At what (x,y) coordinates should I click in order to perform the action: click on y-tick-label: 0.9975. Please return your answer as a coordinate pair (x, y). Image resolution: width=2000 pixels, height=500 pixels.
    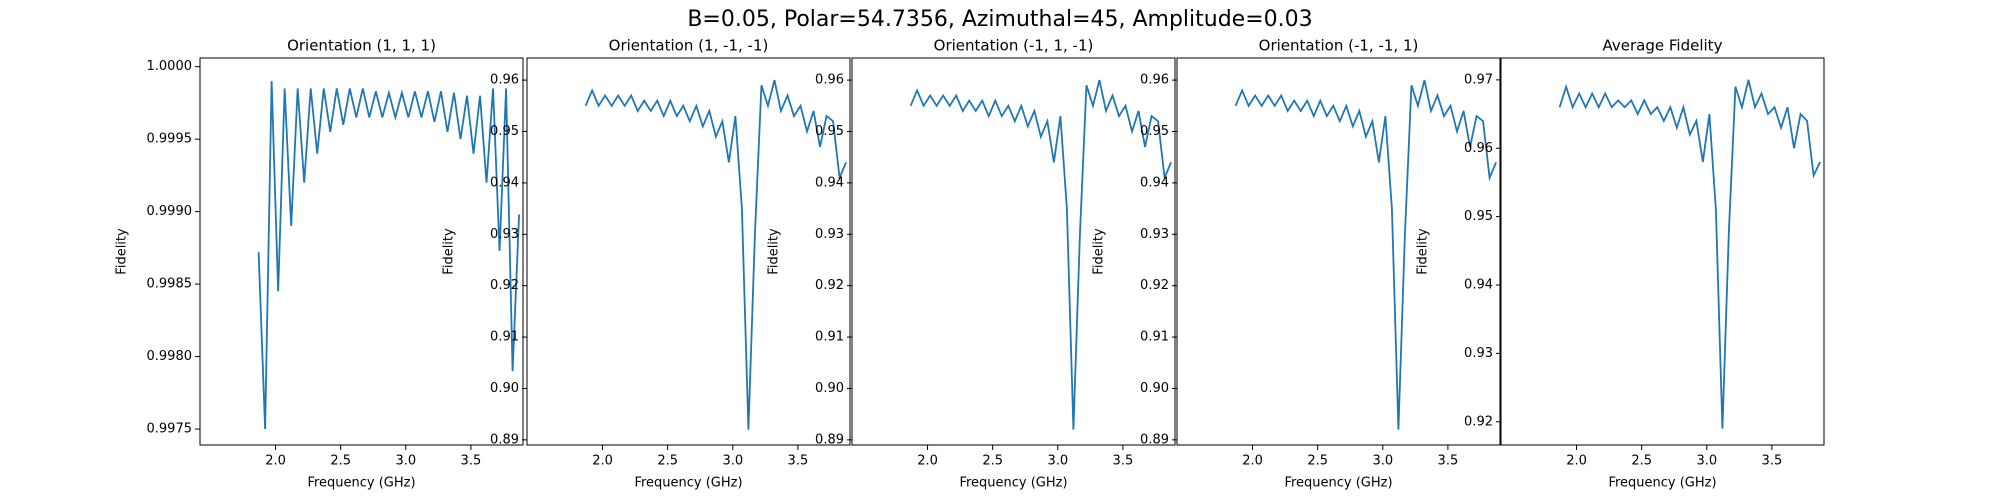
    Looking at the image, I should click on (170, 429).